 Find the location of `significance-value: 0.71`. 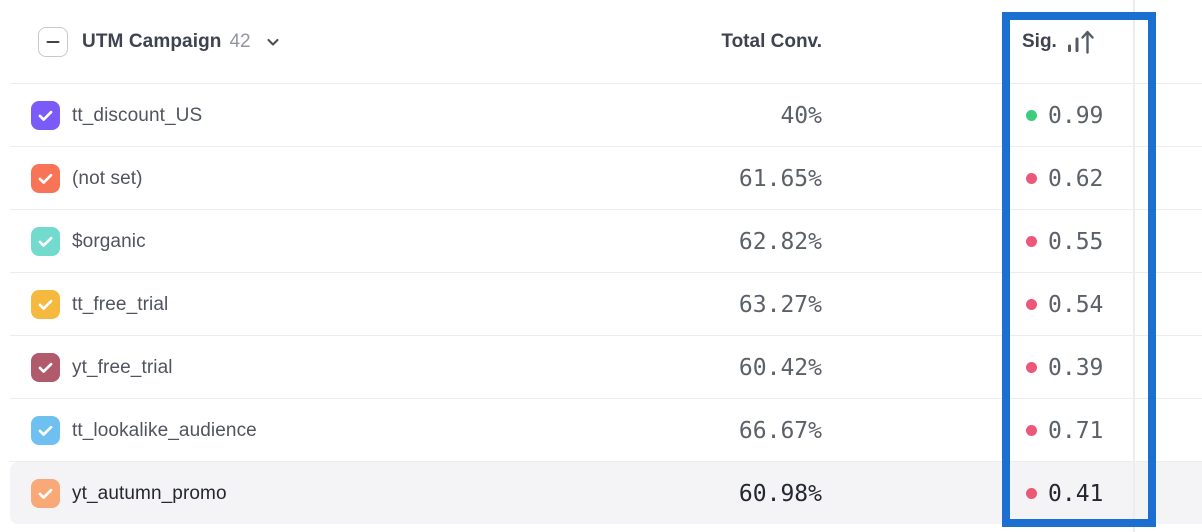

significance-value: 0.71 is located at coordinates (1076, 430).